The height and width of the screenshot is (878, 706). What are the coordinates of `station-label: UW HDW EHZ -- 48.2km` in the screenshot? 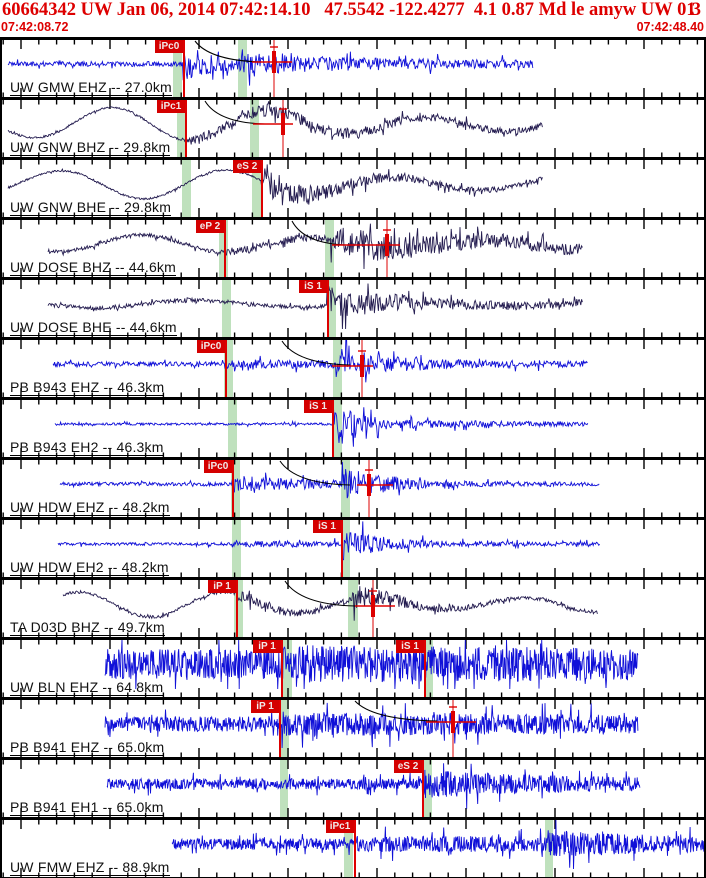 It's located at (90, 507).